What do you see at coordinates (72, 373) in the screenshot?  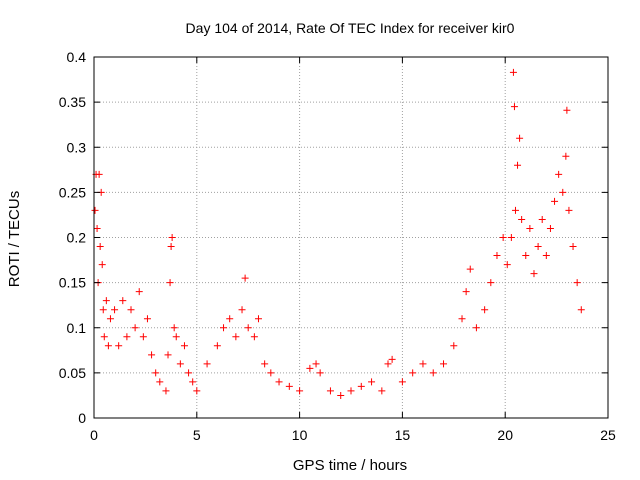 I see `y-tick-label: 0.05` at bounding box center [72, 373].